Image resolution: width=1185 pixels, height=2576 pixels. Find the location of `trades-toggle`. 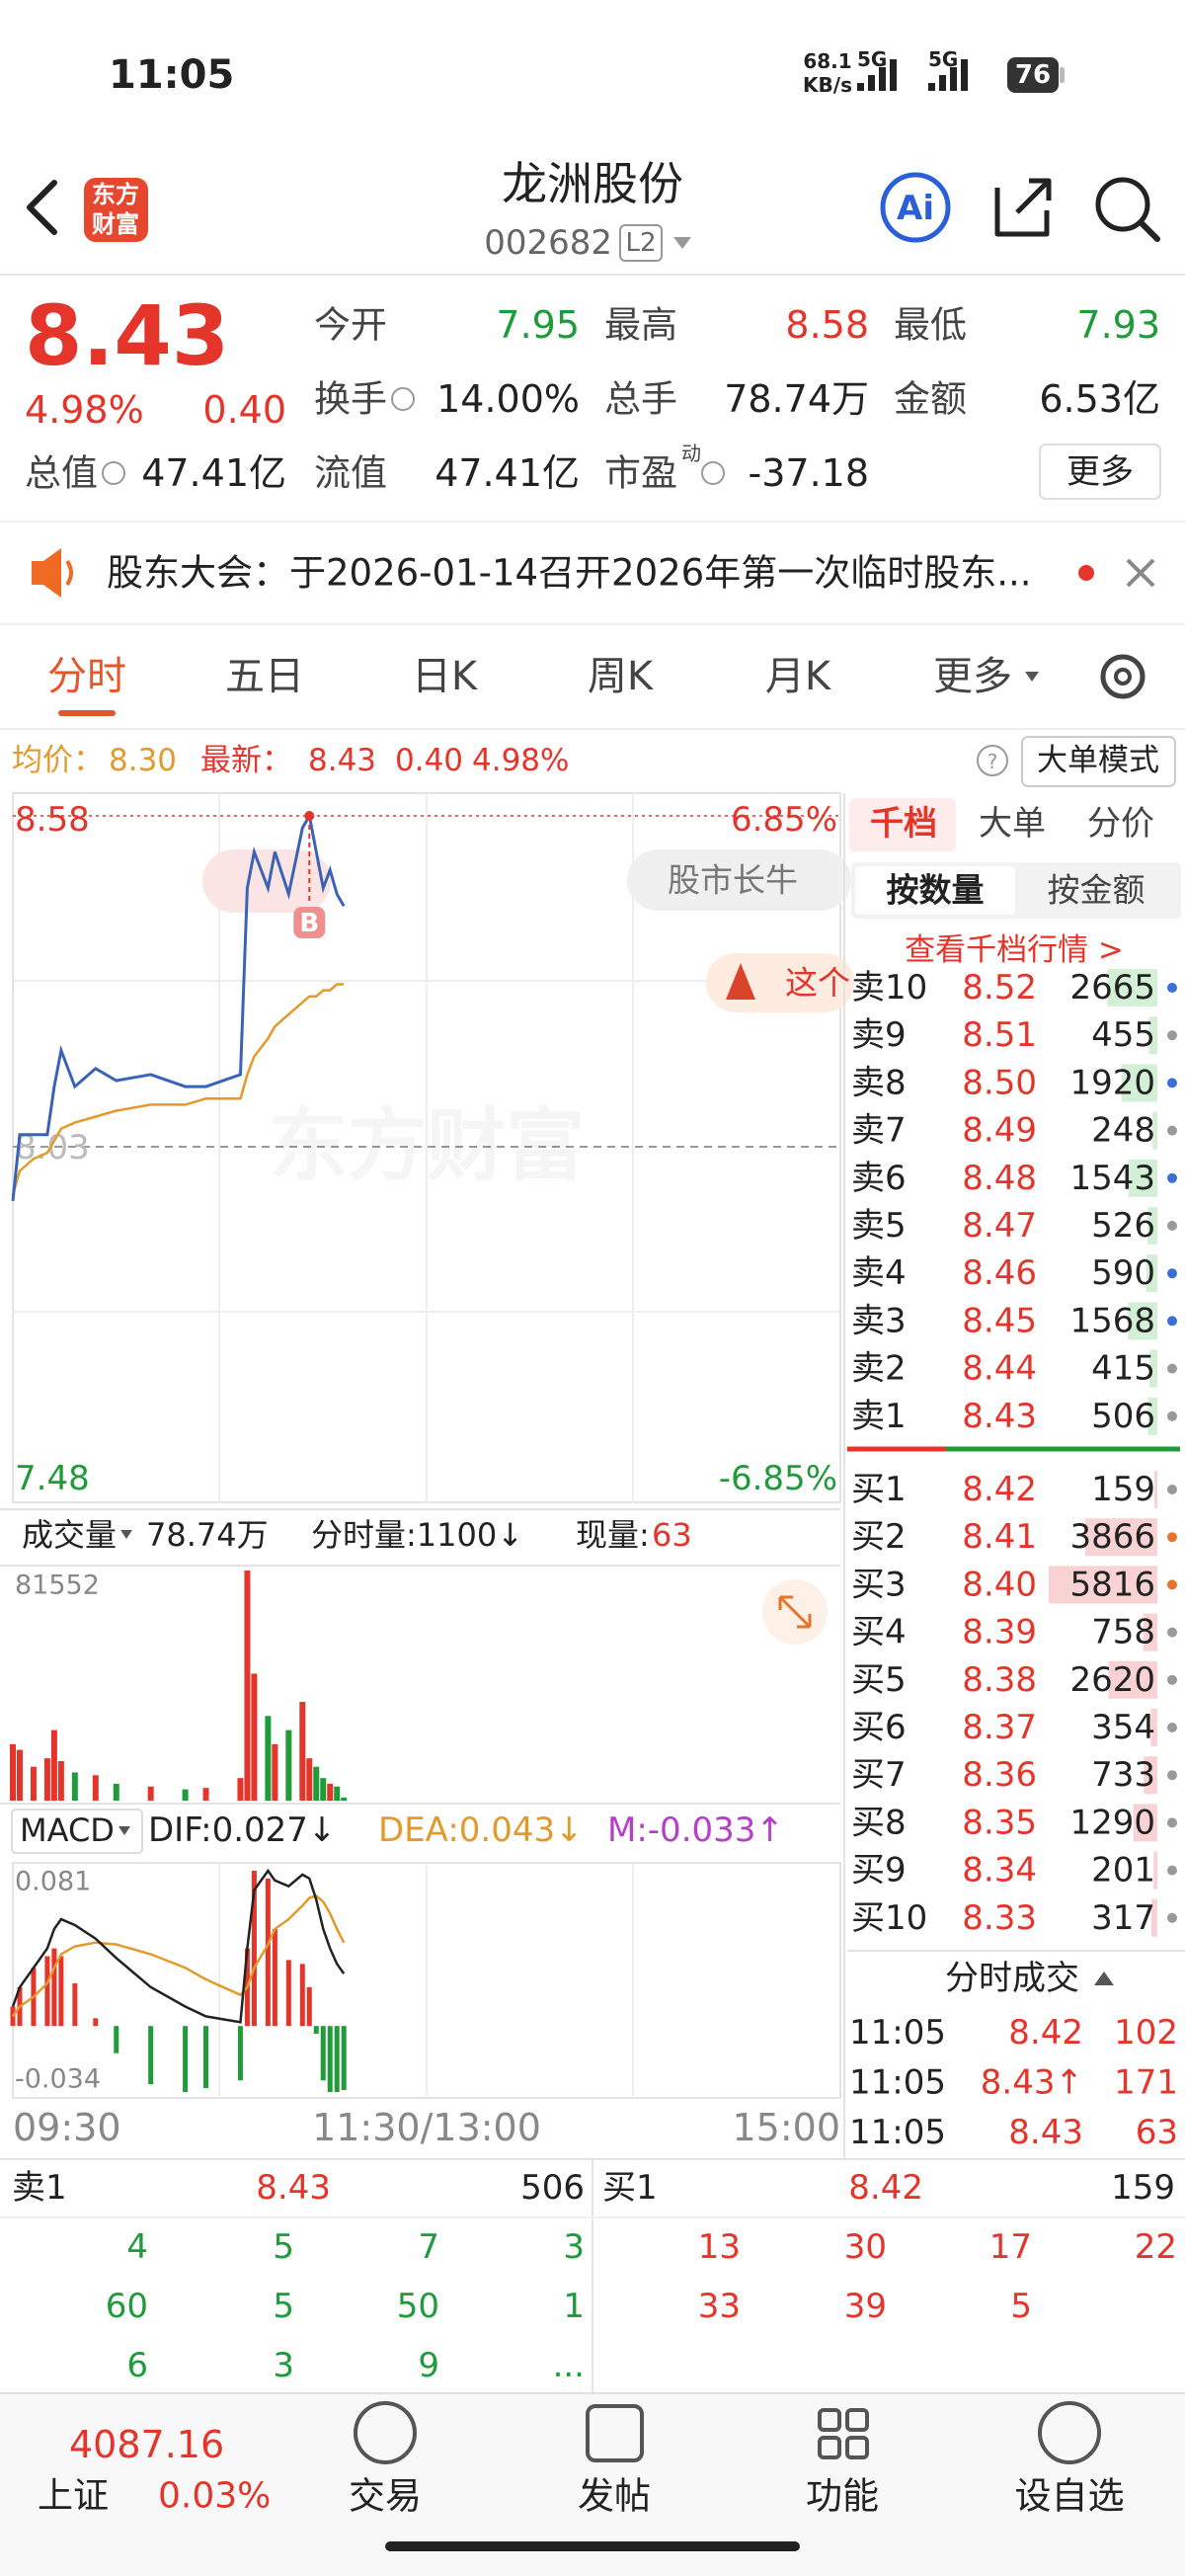

trades-toggle is located at coordinates (1104, 1978).